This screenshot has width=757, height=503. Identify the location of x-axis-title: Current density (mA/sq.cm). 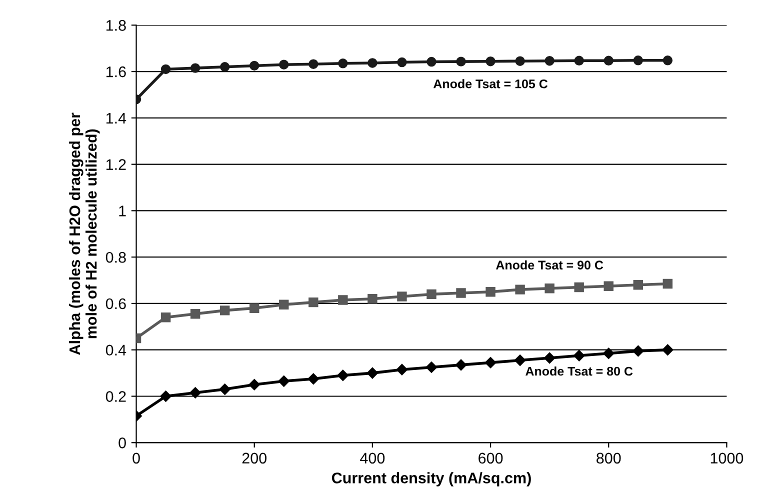
(431, 479).